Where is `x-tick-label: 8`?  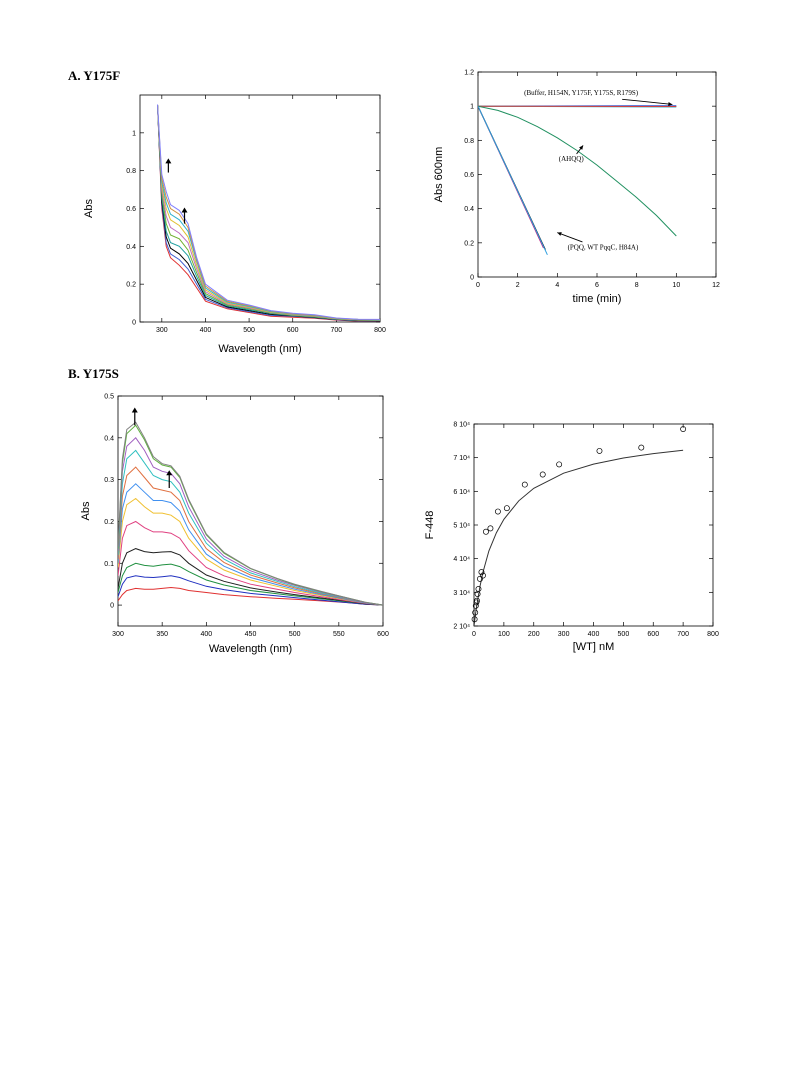 x-tick-label: 8 is located at coordinates (637, 285).